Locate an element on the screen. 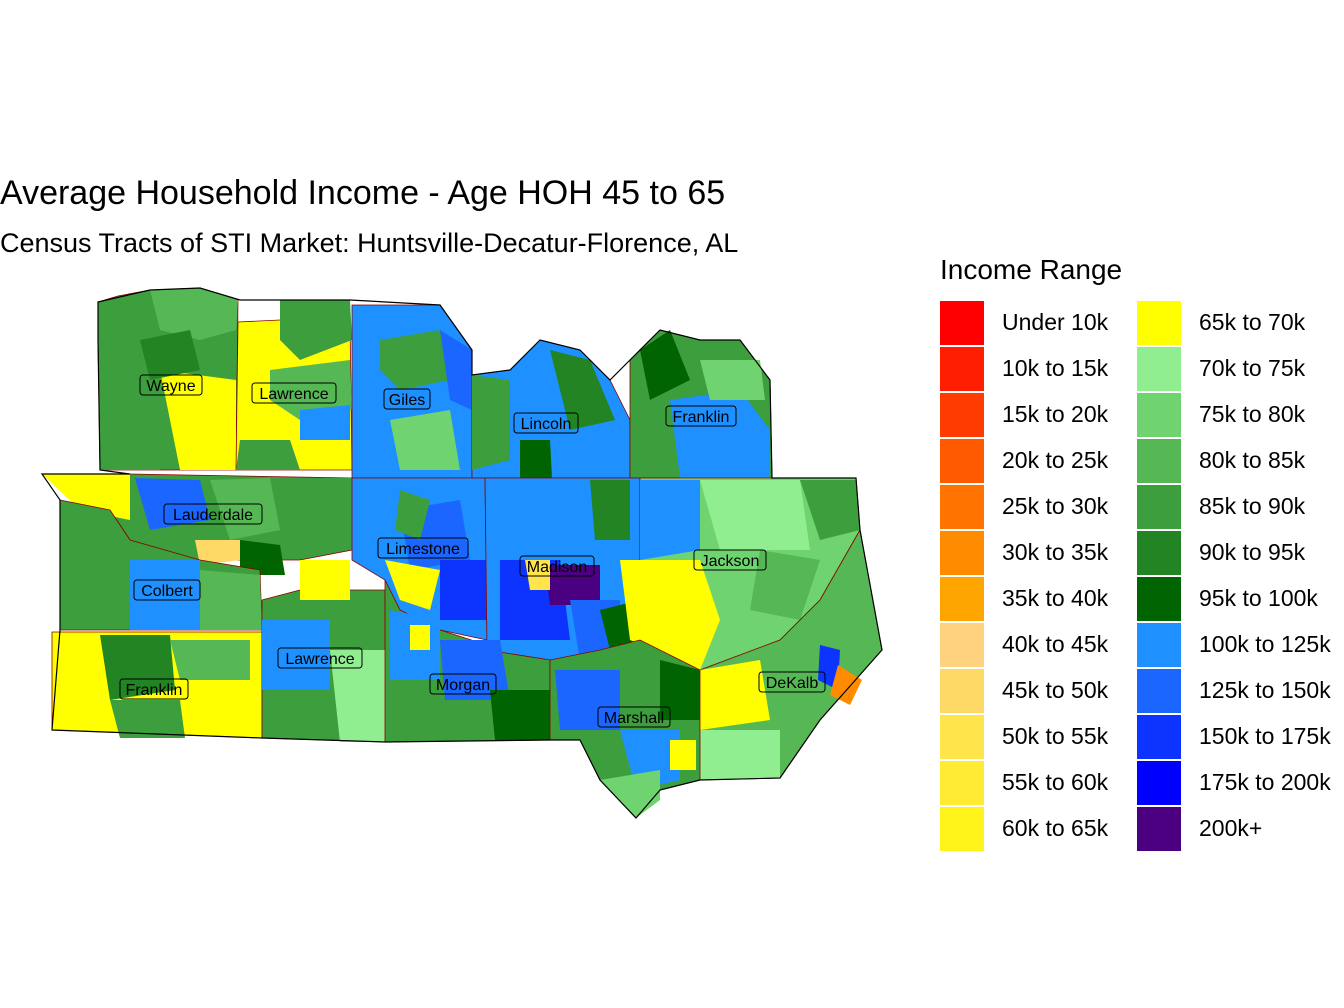 Image resolution: width=1344 pixels, height=1008 pixels. county-label-text: Madison is located at coordinates (557, 567).